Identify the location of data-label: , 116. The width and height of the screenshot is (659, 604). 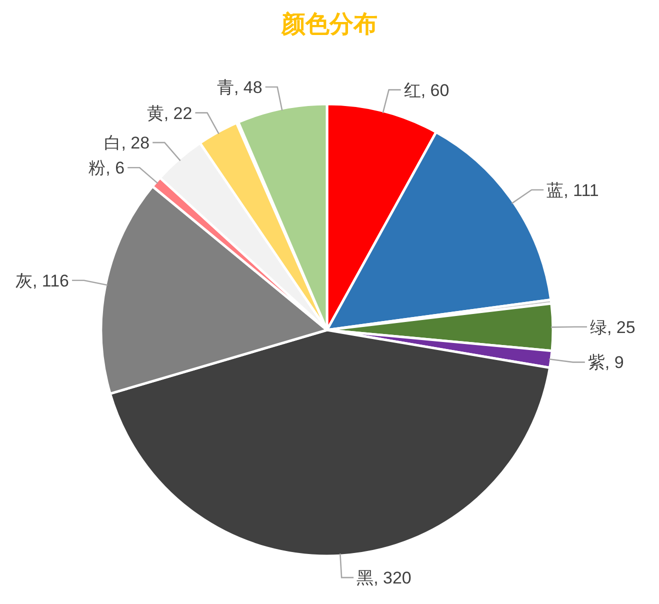
(51, 280).